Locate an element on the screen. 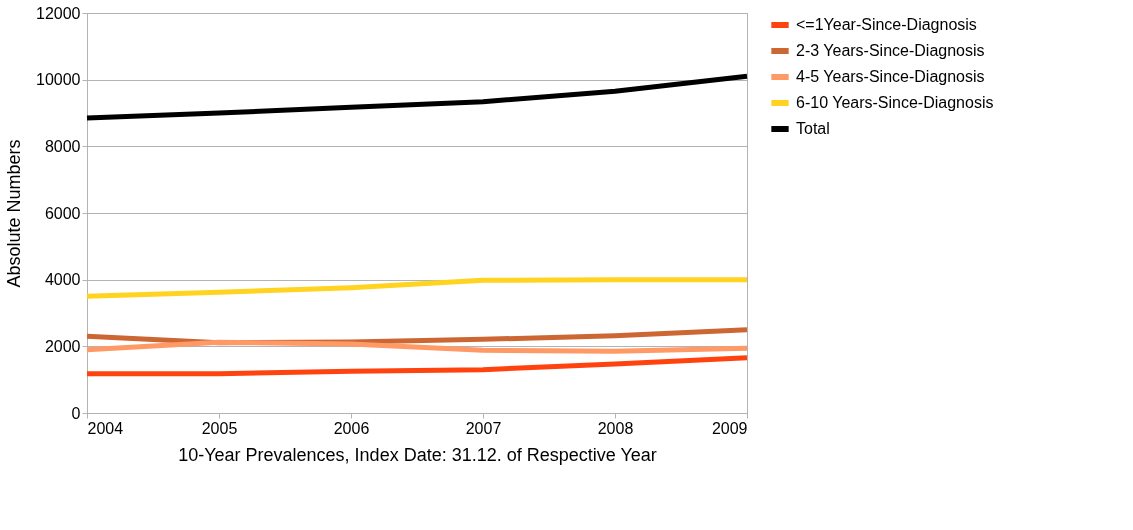 The image size is (1133, 530). y-tick-label: 10000 is located at coordinates (58, 80).